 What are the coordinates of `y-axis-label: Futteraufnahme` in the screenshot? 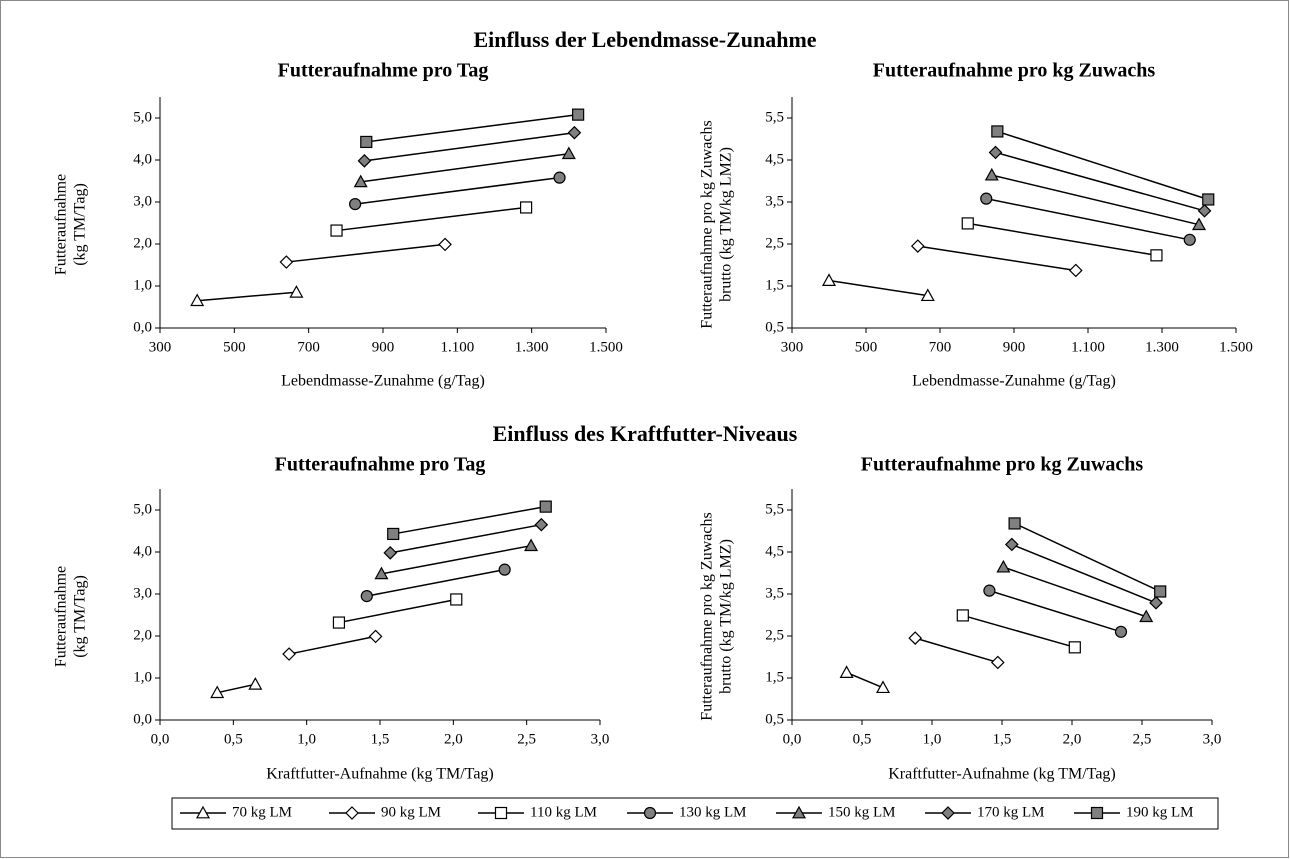 It's located at (61, 616).